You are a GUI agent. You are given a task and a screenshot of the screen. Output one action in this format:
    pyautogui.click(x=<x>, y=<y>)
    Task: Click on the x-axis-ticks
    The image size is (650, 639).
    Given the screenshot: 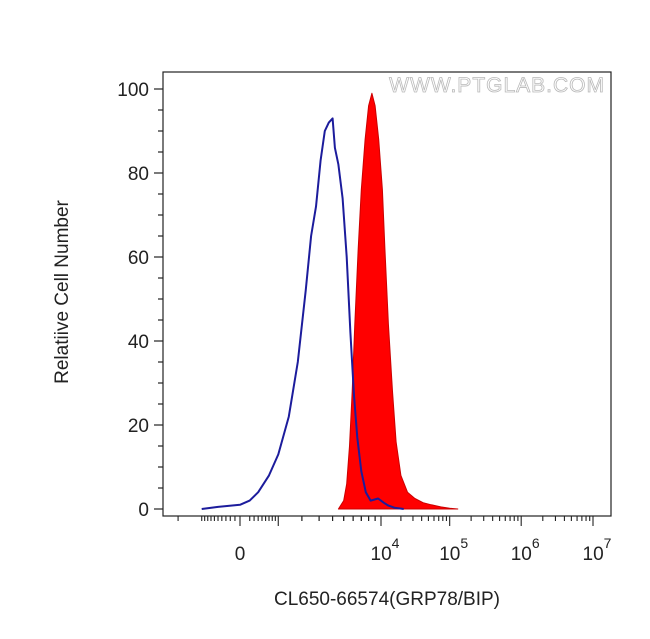 What is the action you would take?
    pyautogui.click(x=385, y=521)
    